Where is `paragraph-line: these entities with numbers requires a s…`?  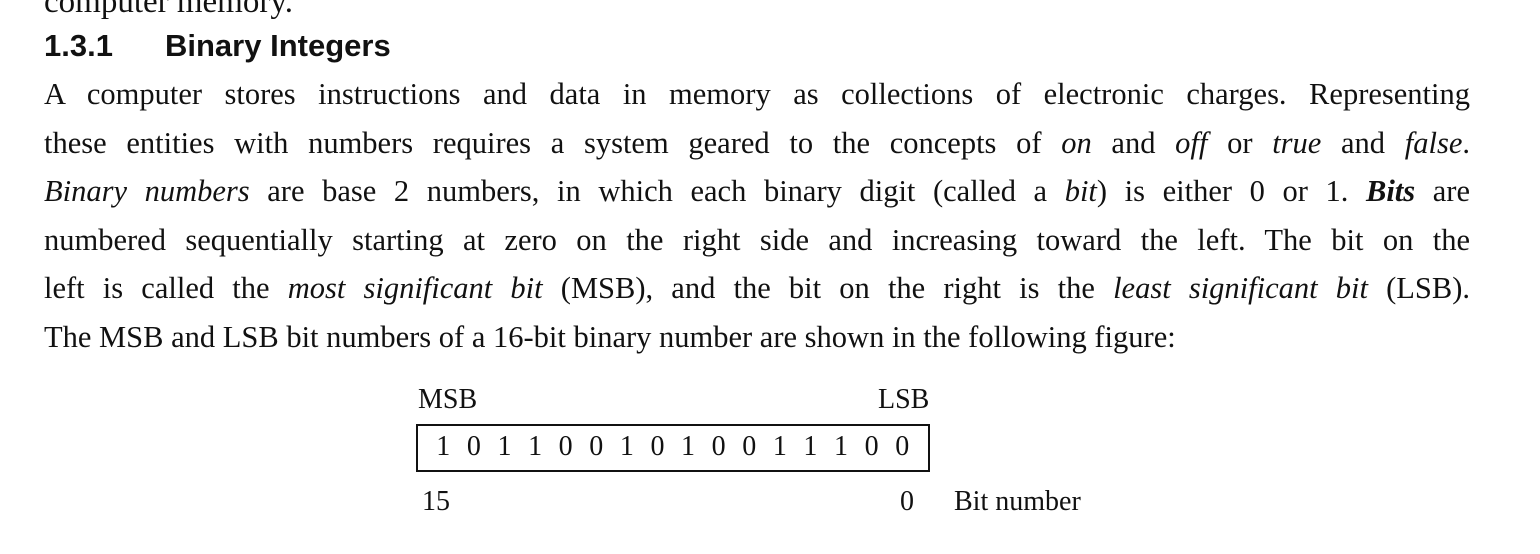
paragraph-line: these entities with numbers requires a s… is located at coordinates (757, 143).